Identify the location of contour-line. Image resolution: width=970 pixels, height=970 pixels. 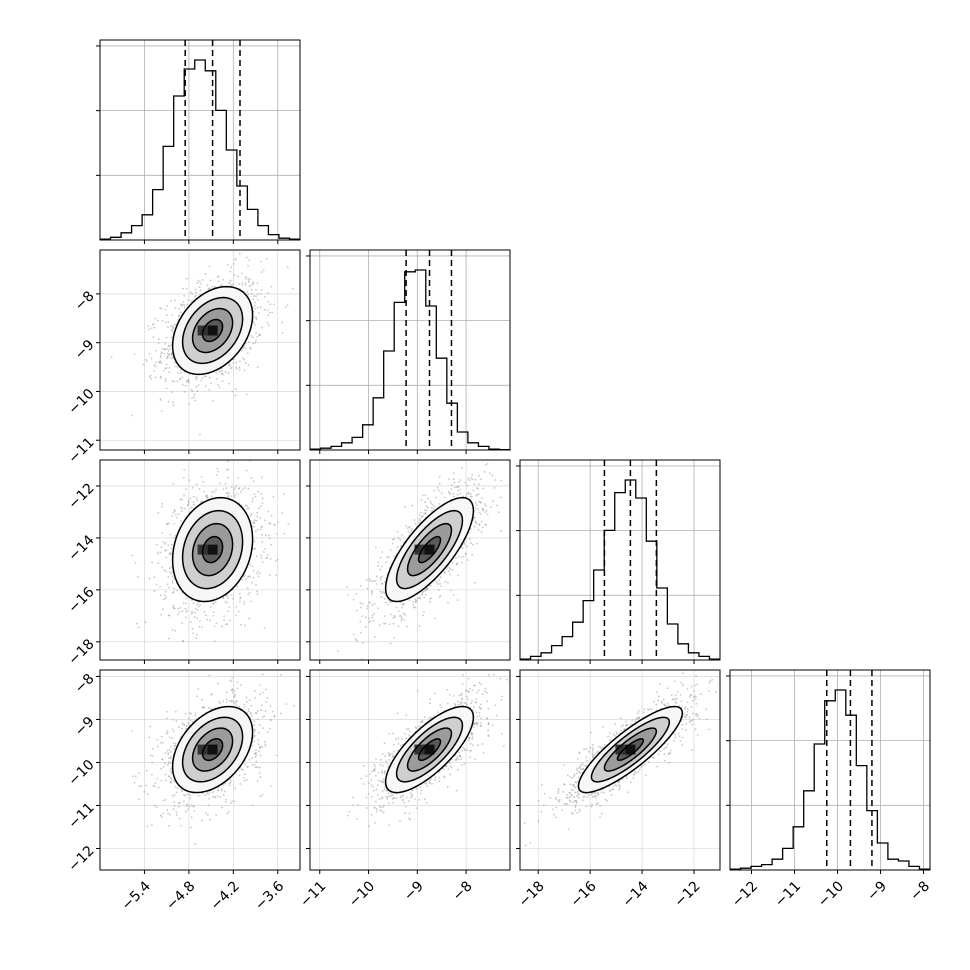
(212, 330).